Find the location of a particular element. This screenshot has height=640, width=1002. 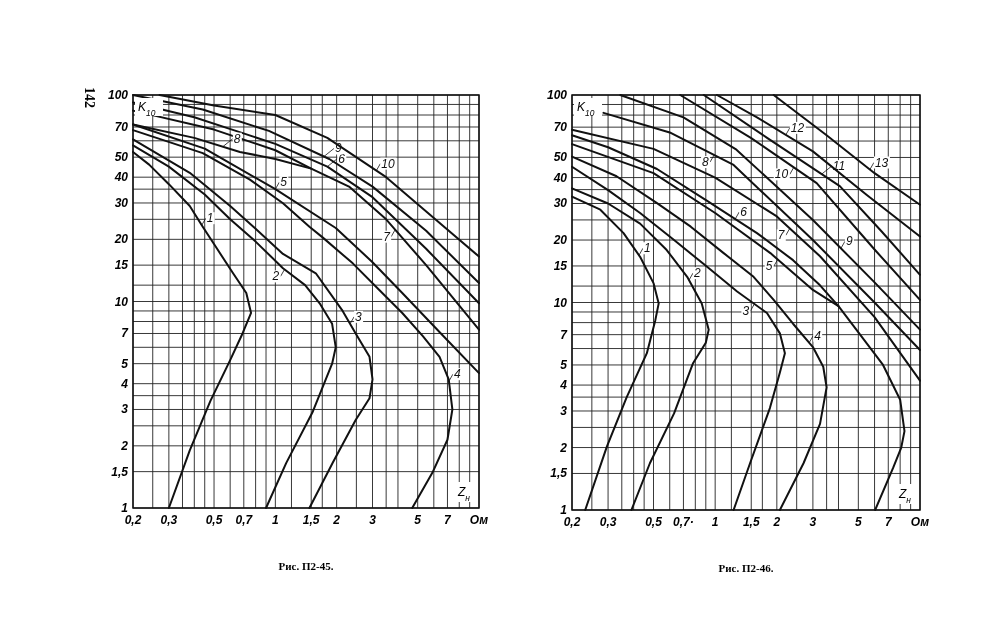

x-tick-label: 0,7· is located at coordinates (683, 522).